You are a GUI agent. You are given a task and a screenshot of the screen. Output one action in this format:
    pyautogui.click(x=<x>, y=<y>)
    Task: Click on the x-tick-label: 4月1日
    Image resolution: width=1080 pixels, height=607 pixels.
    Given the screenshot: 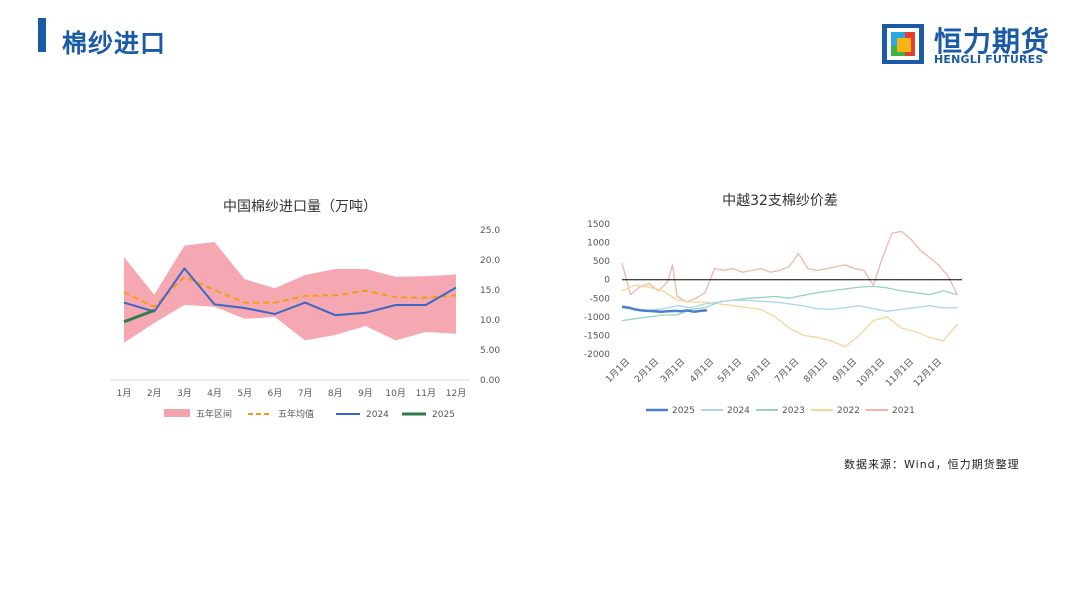 What is the action you would take?
    pyautogui.click(x=702, y=370)
    